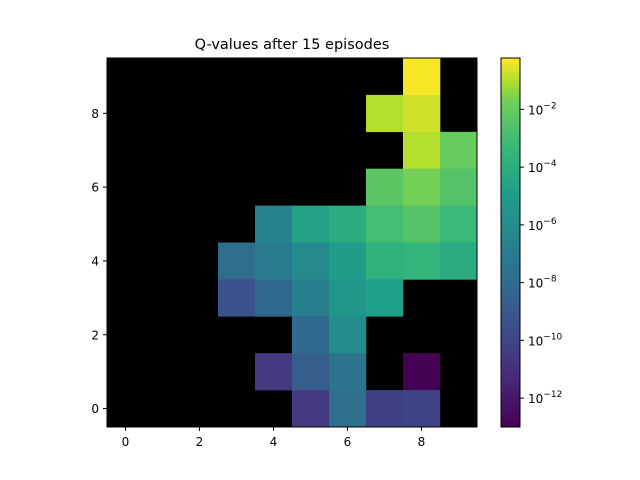 This screenshot has width=640, height=480. I want to click on x-tick-label: 0, so click(126, 442).